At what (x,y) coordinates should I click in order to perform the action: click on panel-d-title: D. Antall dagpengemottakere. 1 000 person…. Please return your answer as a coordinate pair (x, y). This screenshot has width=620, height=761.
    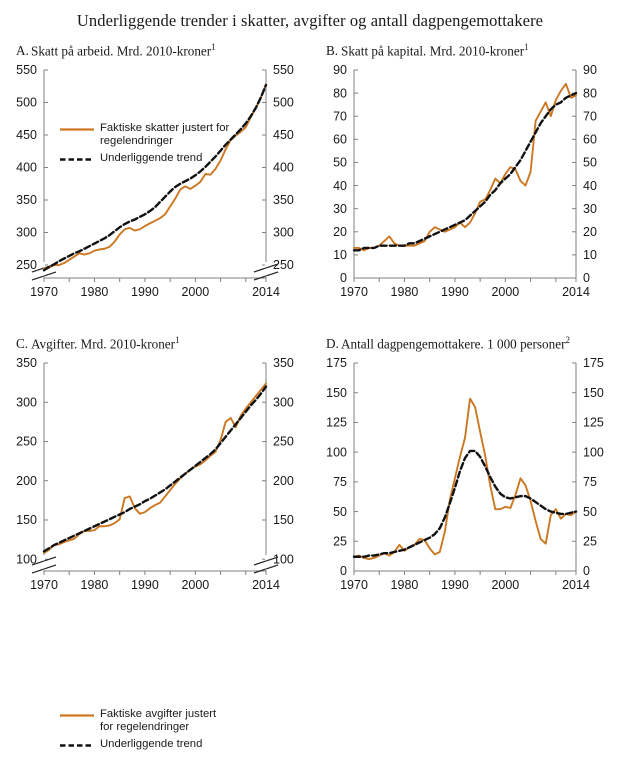
    Looking at the image, I should click on (448, 343).